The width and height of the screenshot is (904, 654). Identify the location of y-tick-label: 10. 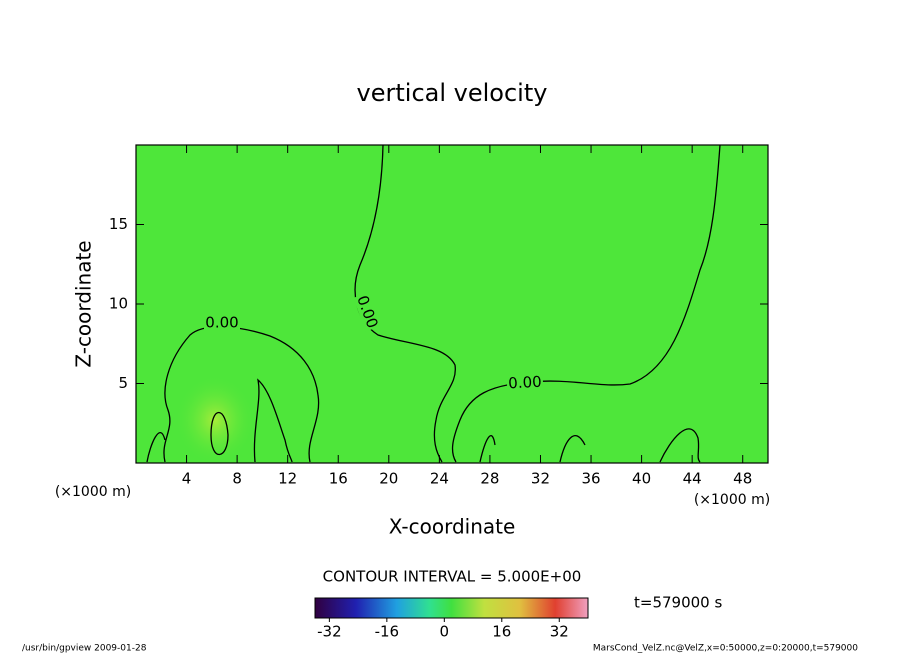
(118, 304).